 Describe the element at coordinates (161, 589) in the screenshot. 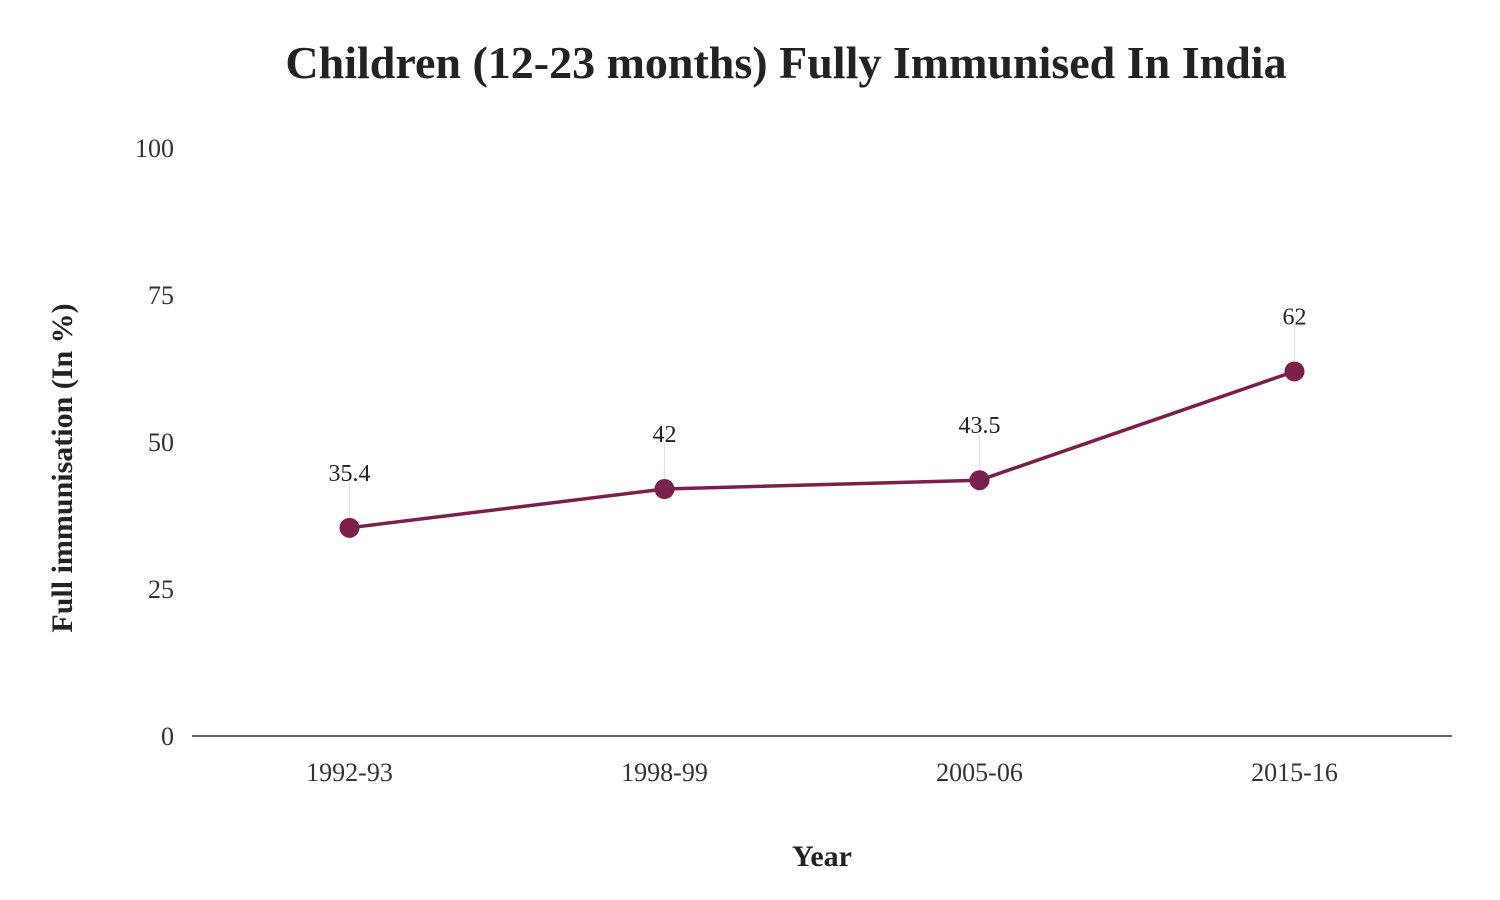

I see `y-tick-label: 25` at that location.